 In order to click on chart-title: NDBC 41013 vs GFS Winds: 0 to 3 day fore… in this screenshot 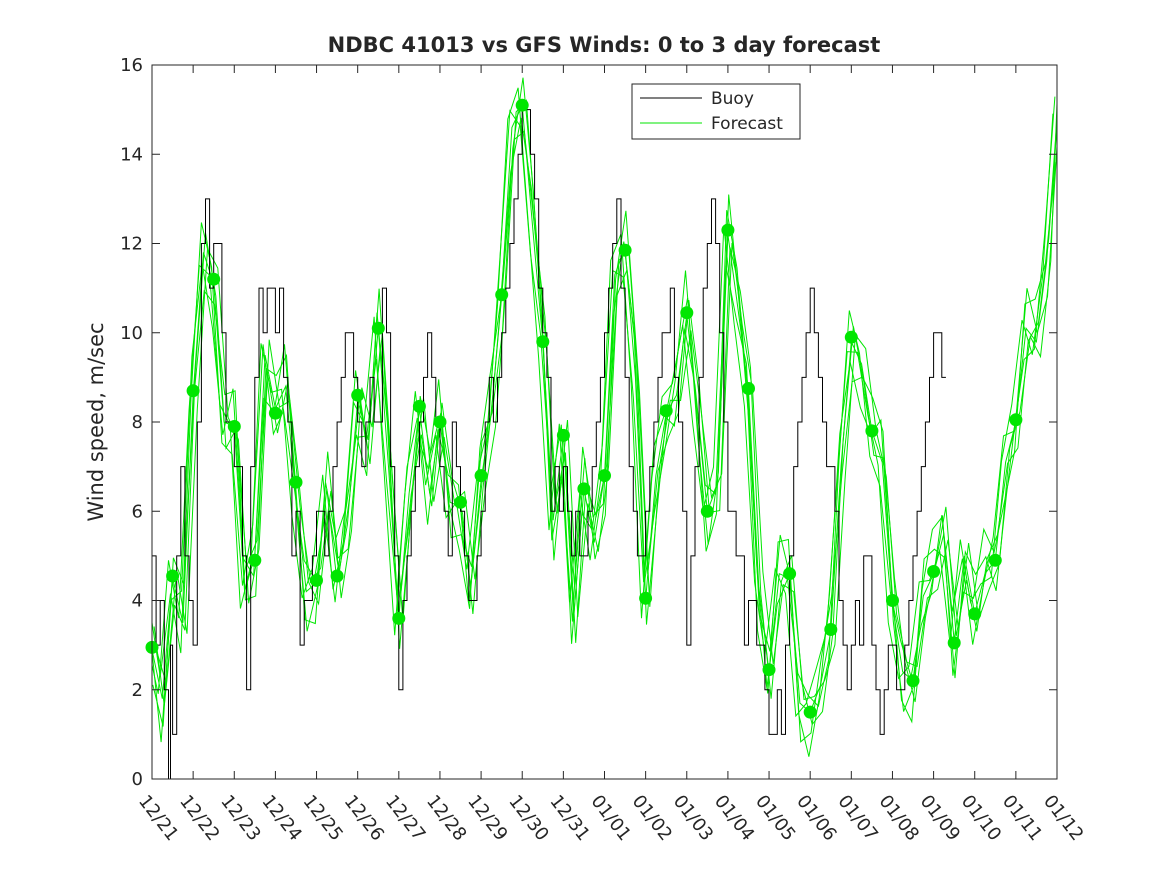, I will do `click(604, 45)`.